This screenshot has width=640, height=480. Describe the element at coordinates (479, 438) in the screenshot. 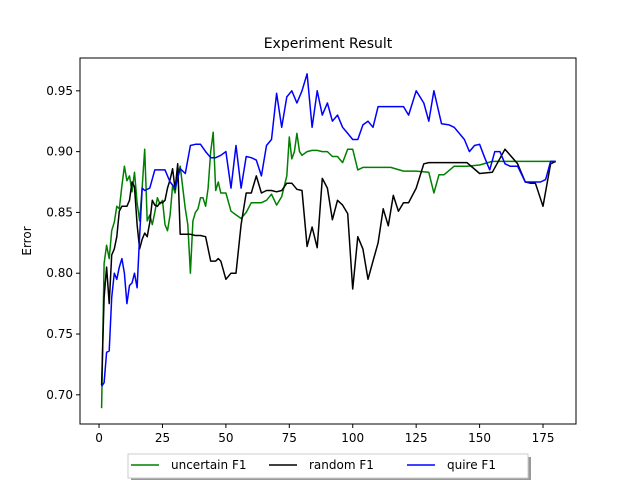

I see `x-tick-label: 150` at that location.